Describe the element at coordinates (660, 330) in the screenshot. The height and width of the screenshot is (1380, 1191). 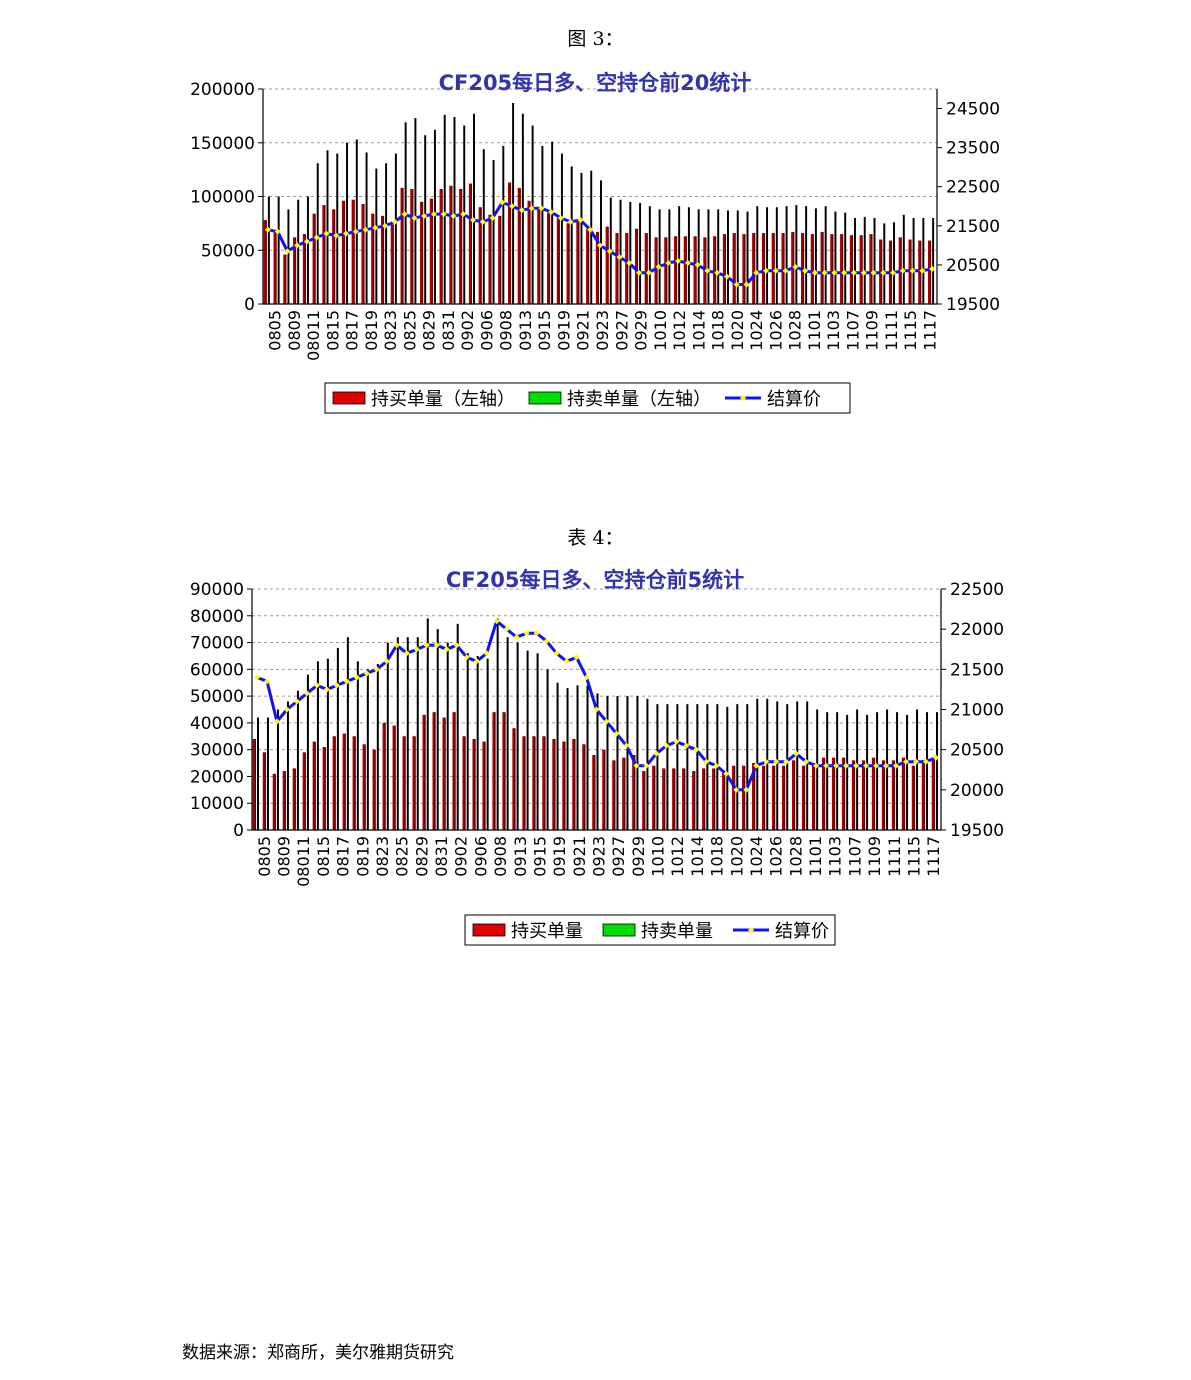
I see `x-tick-label: 1010` at that location.